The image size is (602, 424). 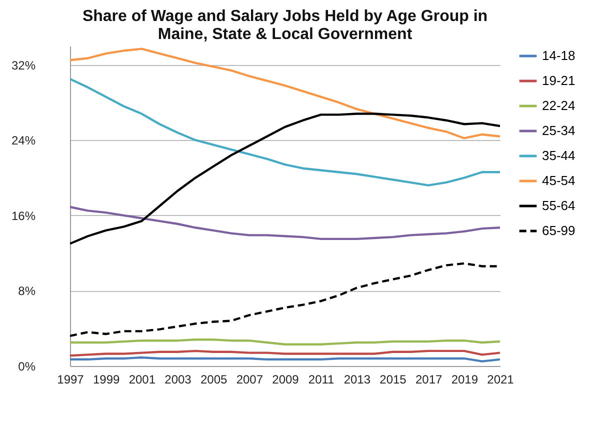 What do you see at coordinates (70, 379) in the screenshot?
I see `x-tick-label: 1997` at bounding box center [70, 379].